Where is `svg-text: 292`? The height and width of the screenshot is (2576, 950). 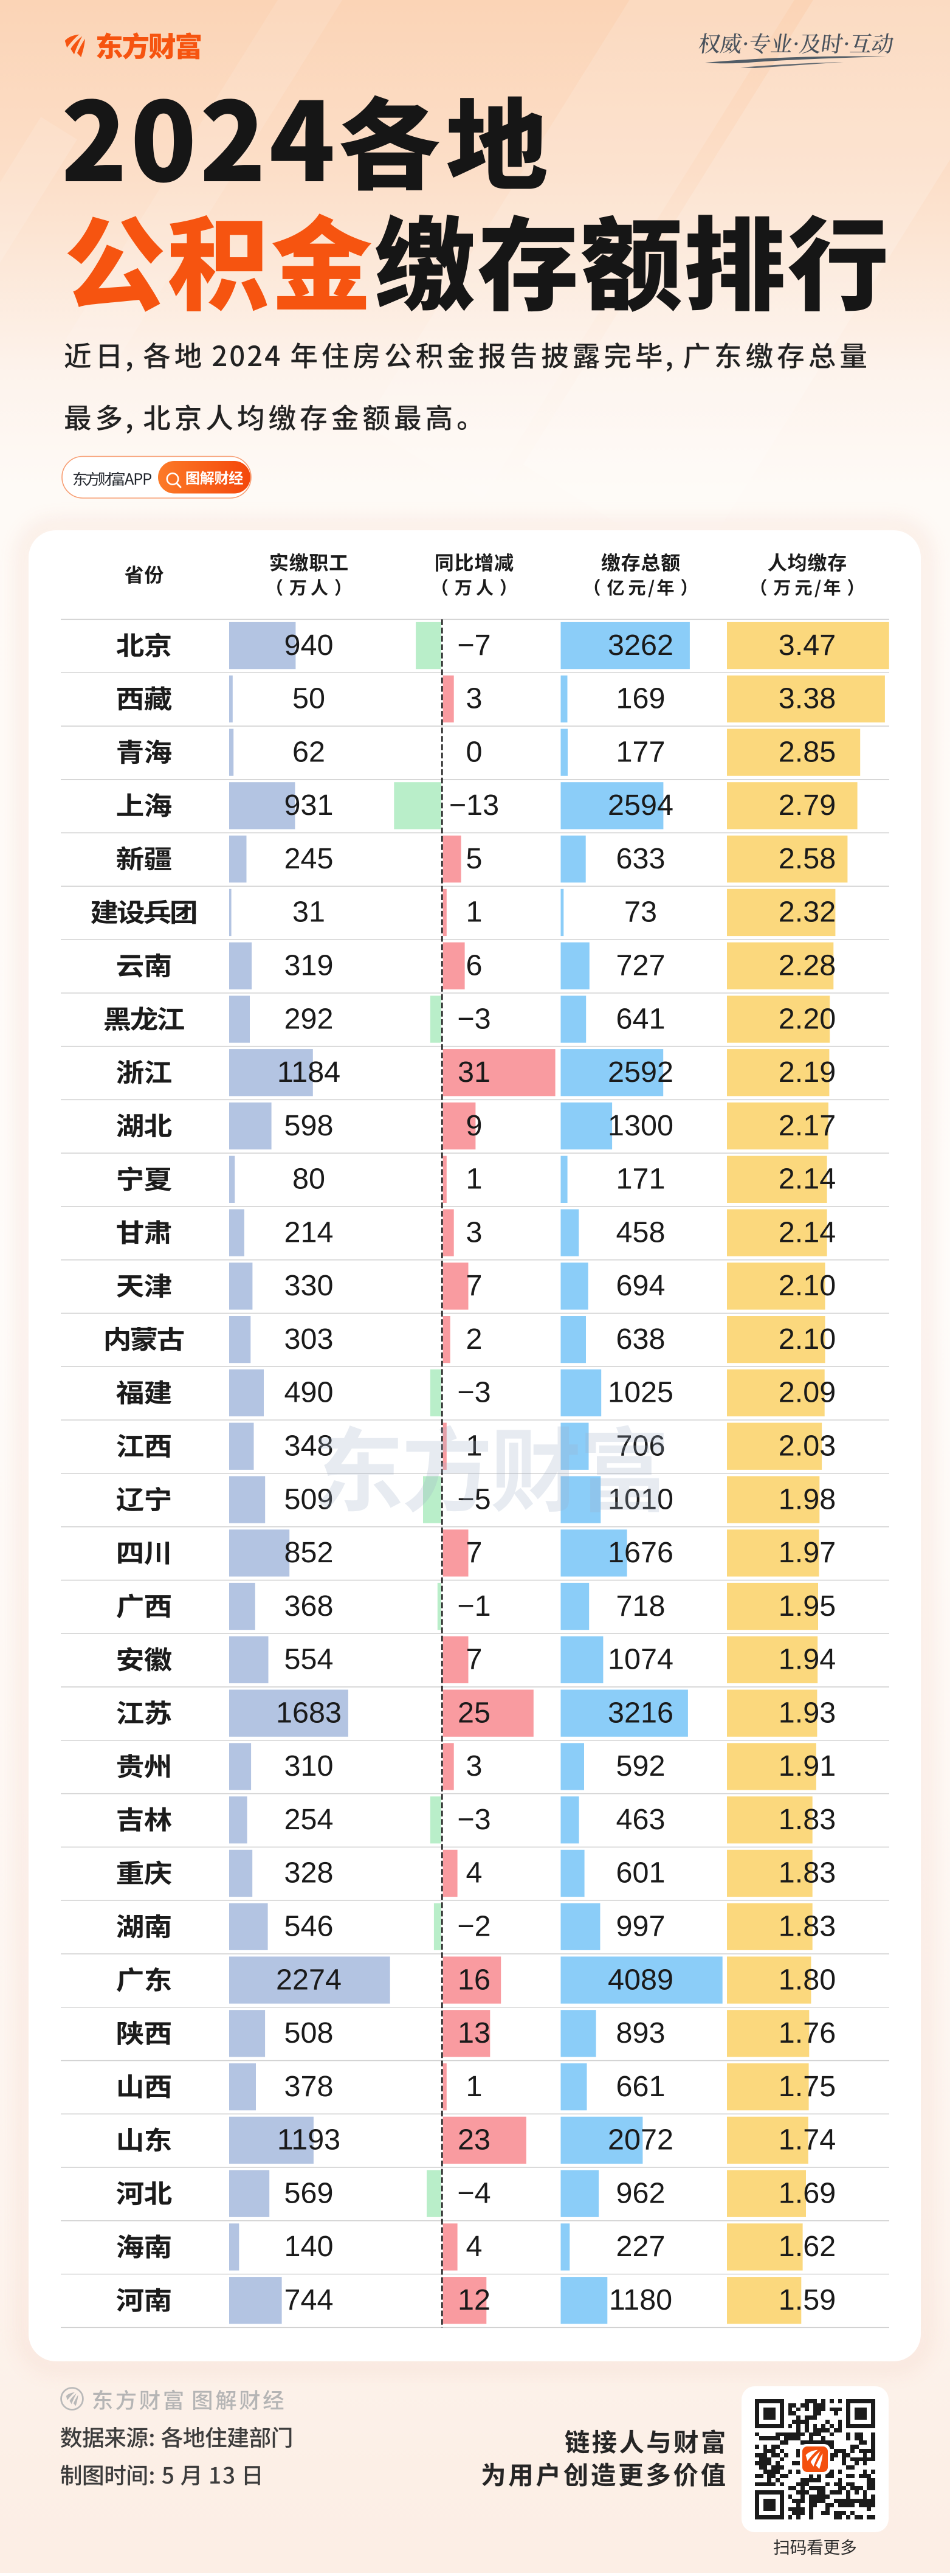 svg-text: 292 is located at coordinates (309, 1018).